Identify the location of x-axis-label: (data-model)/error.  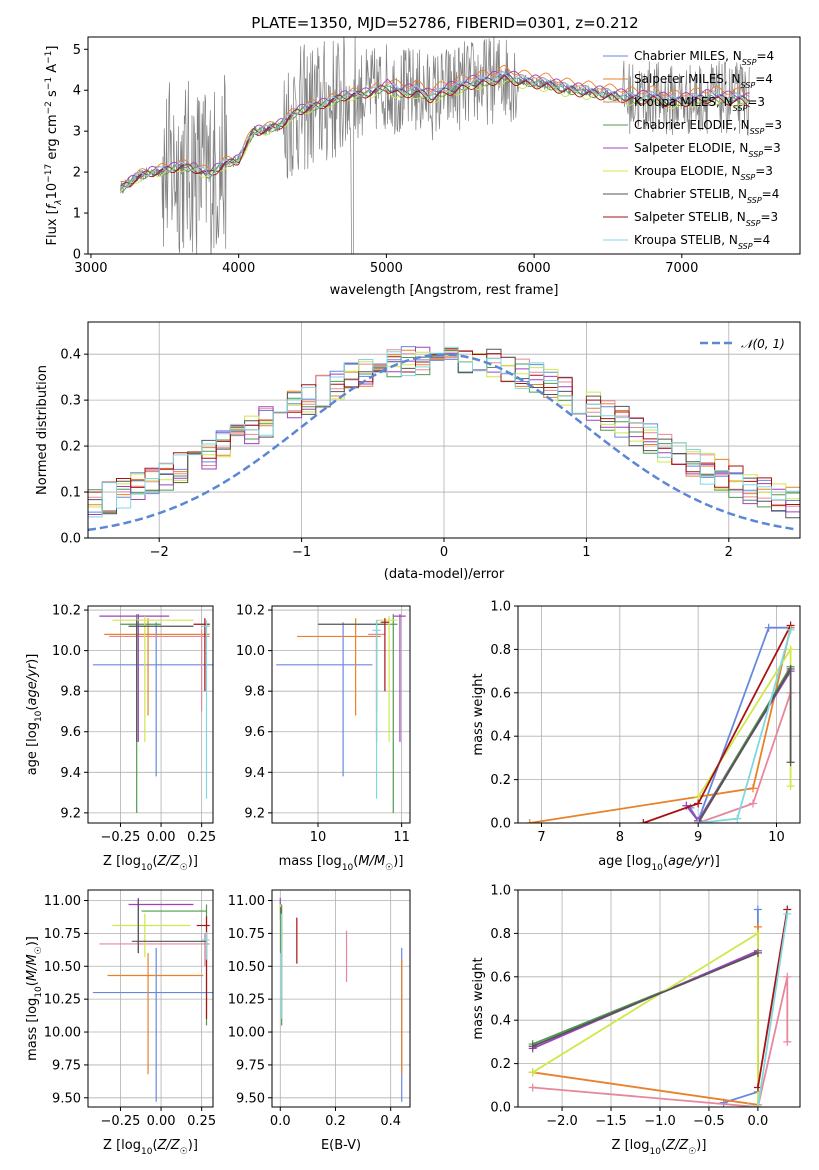
(444, 574).